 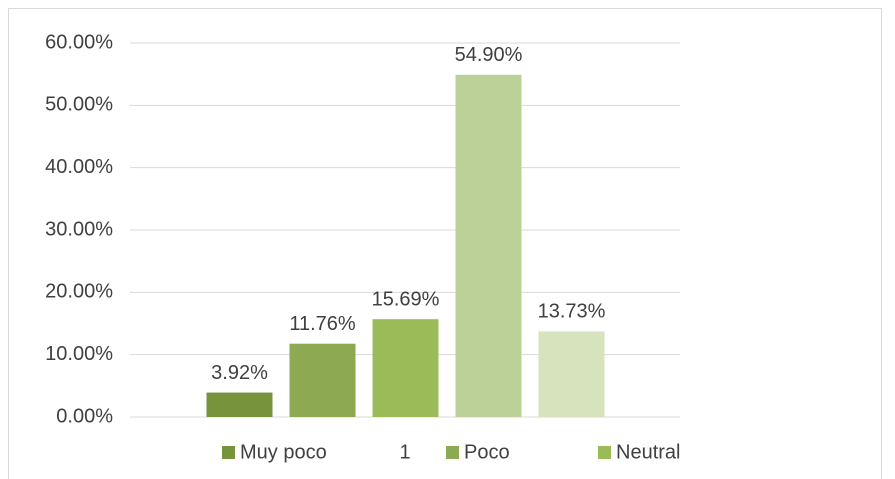 I want to click on data-label: 3.92%, so click(x=239, y=373).